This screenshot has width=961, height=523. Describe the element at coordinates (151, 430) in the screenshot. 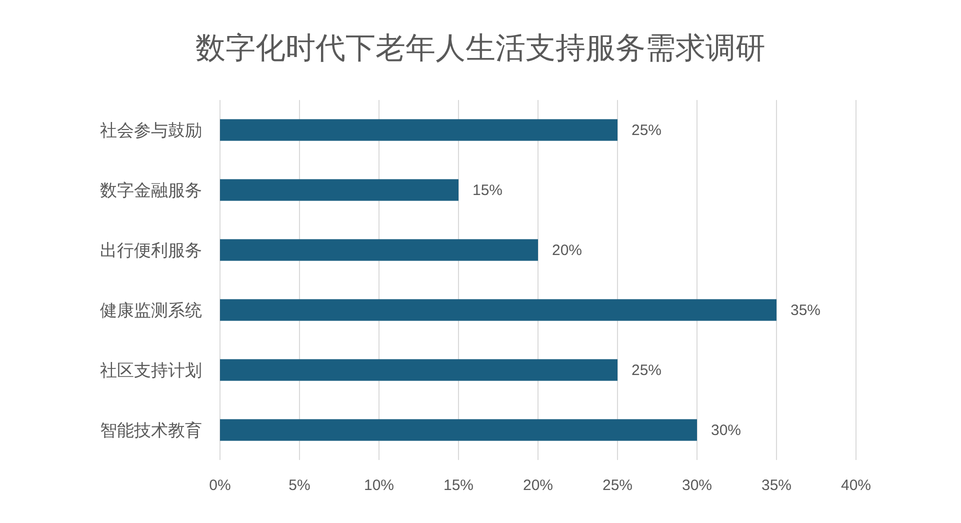

I see `y-tick-label: 智能技术教育` at that location.